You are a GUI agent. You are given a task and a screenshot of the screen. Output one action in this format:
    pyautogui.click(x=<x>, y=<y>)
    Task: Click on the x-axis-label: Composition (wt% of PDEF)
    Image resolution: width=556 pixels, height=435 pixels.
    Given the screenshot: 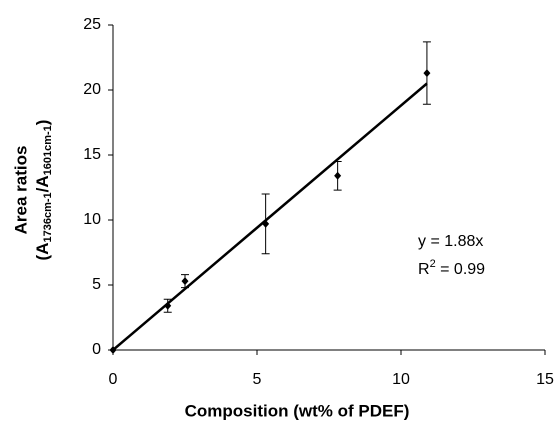 What is the action you would take?
    pyautogui.click(x=297, y=410)
    